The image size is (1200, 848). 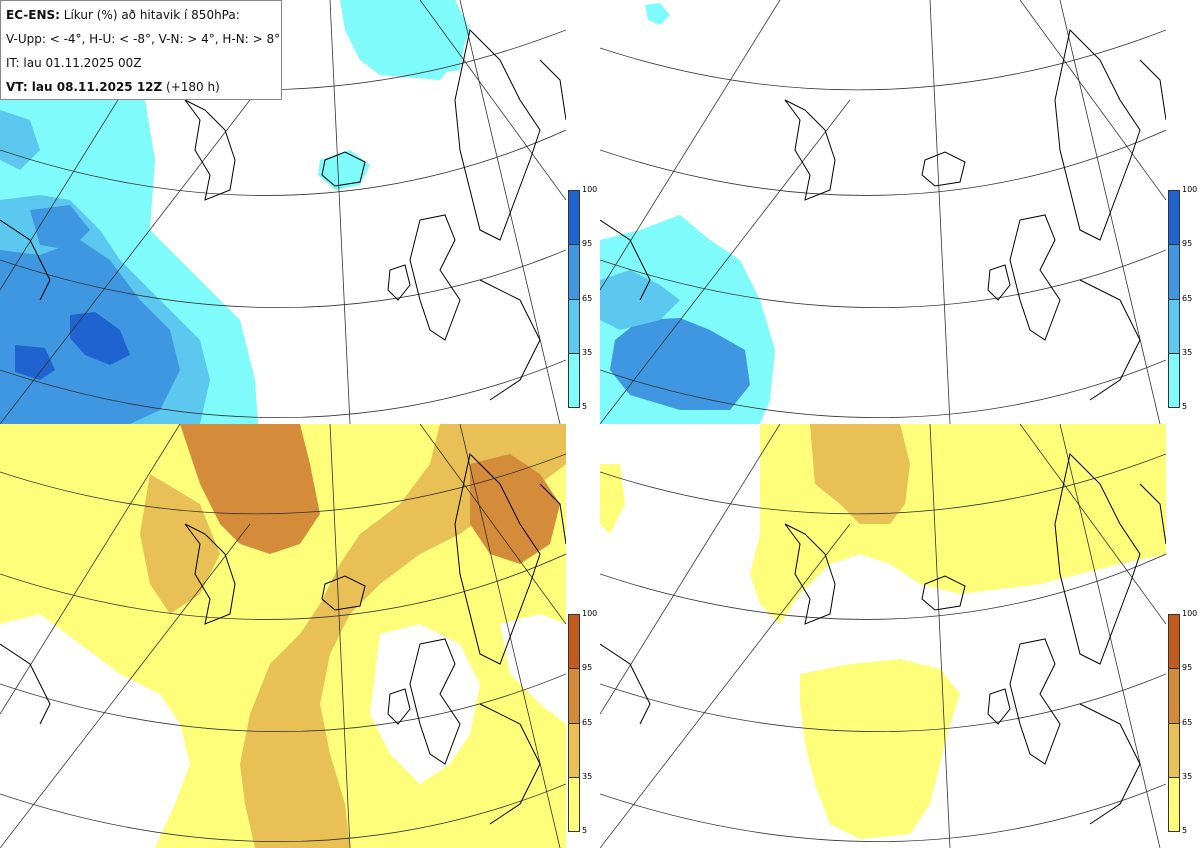 What do you see at coordinates (612, 499) in the screenshot?
I see `warm-prob-area-5c` at bounding box center [612, 499].